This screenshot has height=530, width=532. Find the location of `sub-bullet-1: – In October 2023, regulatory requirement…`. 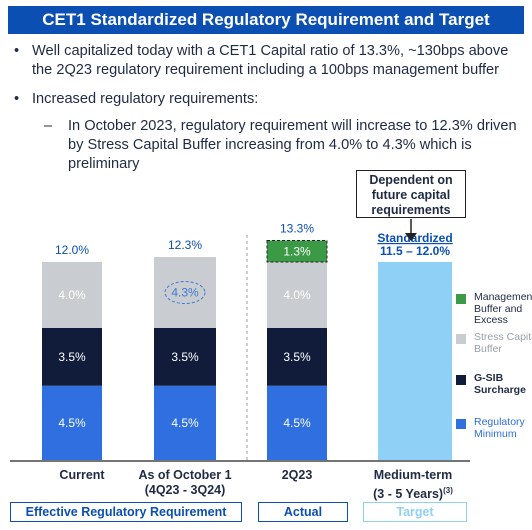

sub-bullet-1: – In October 2023, regulatory requirement… is located at coordinates (267, 145).